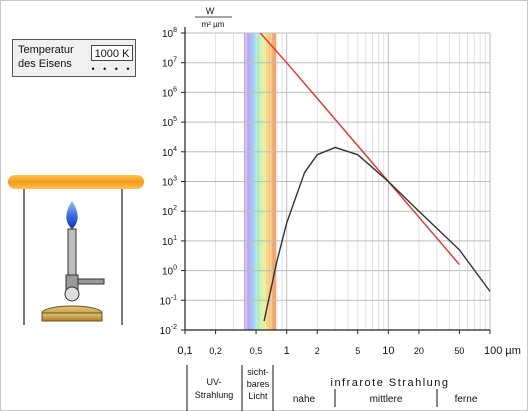 The width and height of the screenshot is (528, 411). I want to click on y-tick-label: 10⁷, so click(169, 63).